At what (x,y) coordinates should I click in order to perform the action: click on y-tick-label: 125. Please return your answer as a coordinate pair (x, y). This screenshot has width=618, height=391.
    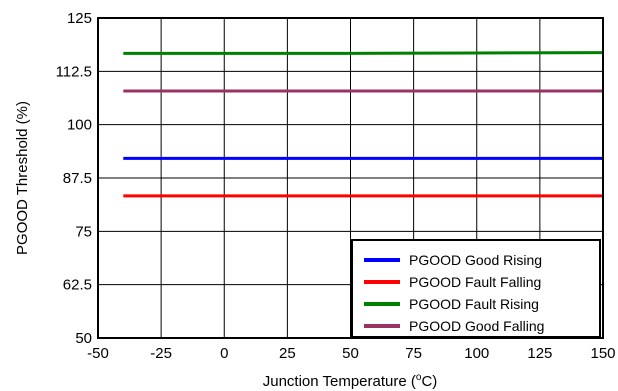
    Looking at the image, I should click on (79, 18).